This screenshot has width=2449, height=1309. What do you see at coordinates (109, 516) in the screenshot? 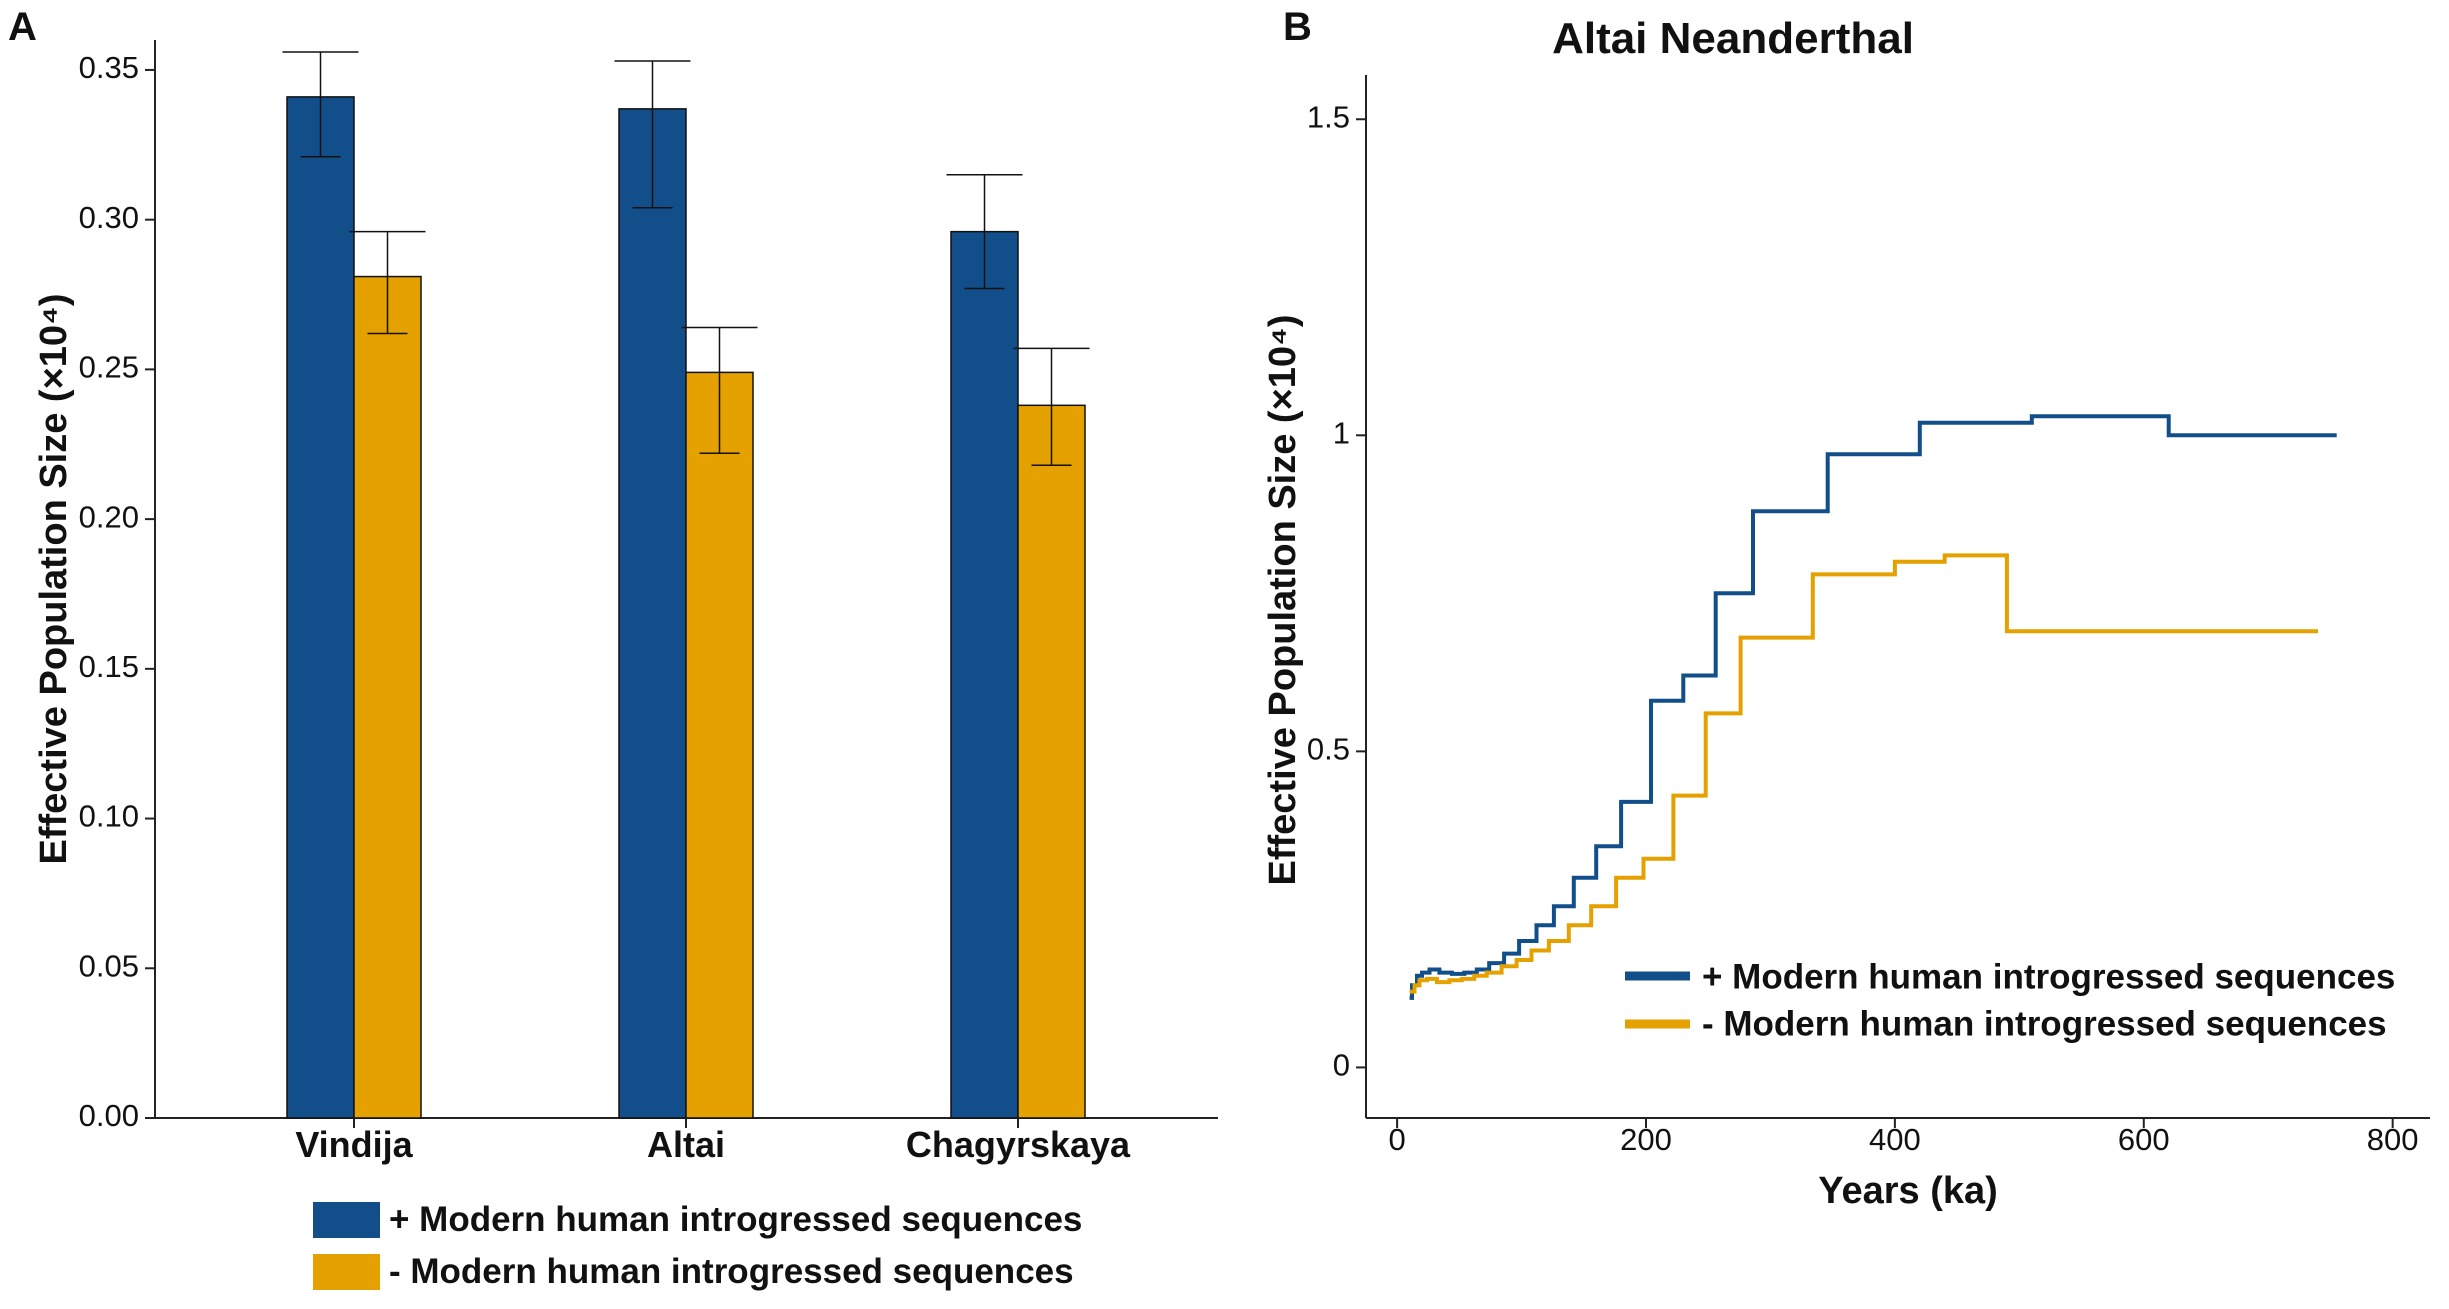
I see `panel-a-y-tick-label: 0.20` at bounding box center [109, 516].